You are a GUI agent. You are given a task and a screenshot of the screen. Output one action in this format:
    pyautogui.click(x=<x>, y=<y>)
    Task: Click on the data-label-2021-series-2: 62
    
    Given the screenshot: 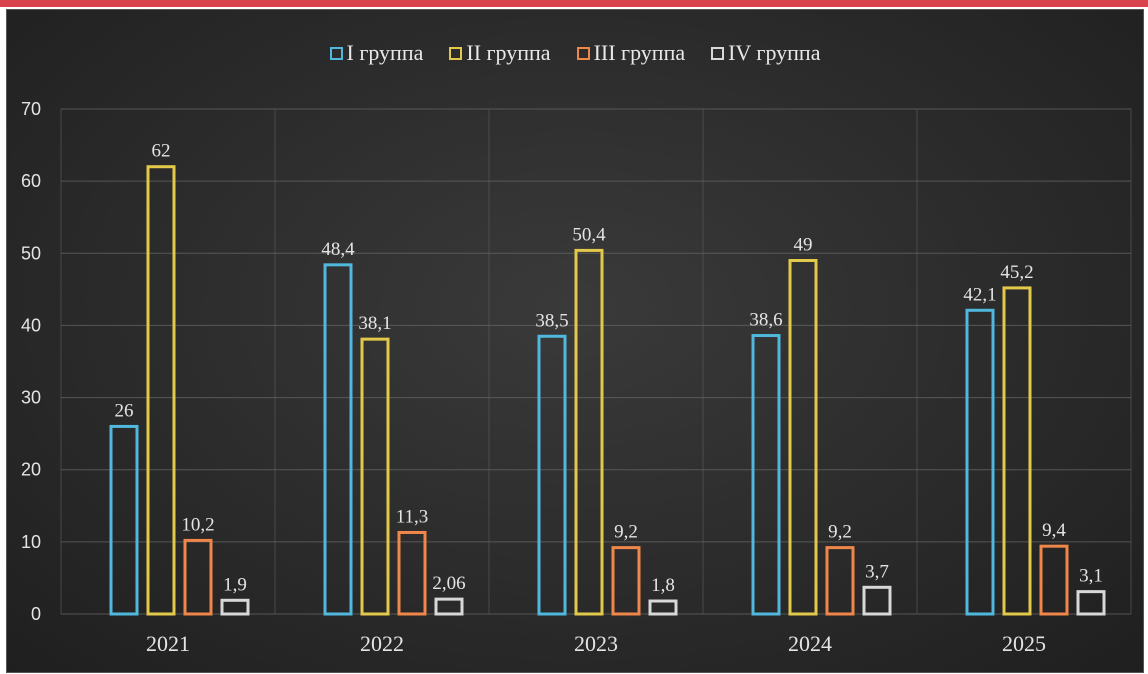 What is the action you would take?
    pyautogui.click(x=161, y=151)
    